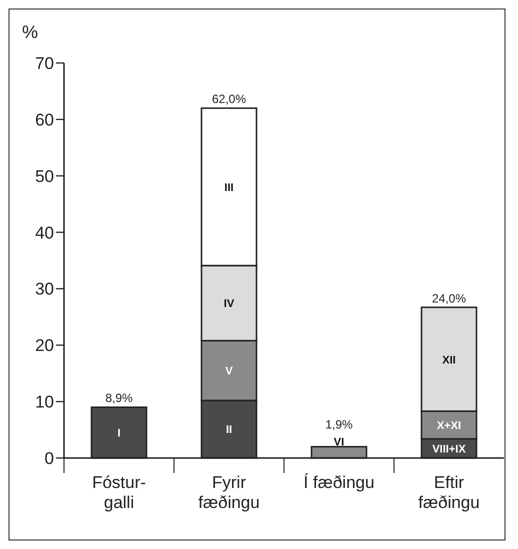  What do you see at coordinates (30, 32) in the screenshot?
I see `y-axis-title: %` at bounding box center [30, 32].